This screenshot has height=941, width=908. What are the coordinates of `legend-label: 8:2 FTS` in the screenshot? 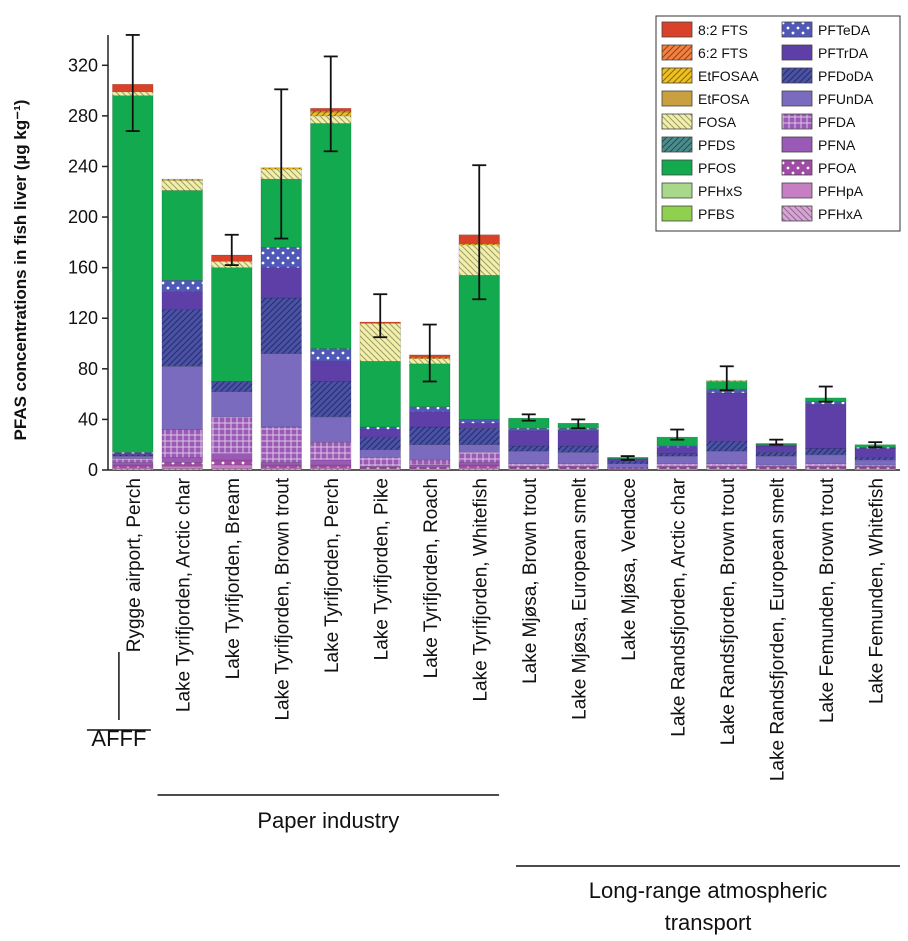 It's located at (723, 30).